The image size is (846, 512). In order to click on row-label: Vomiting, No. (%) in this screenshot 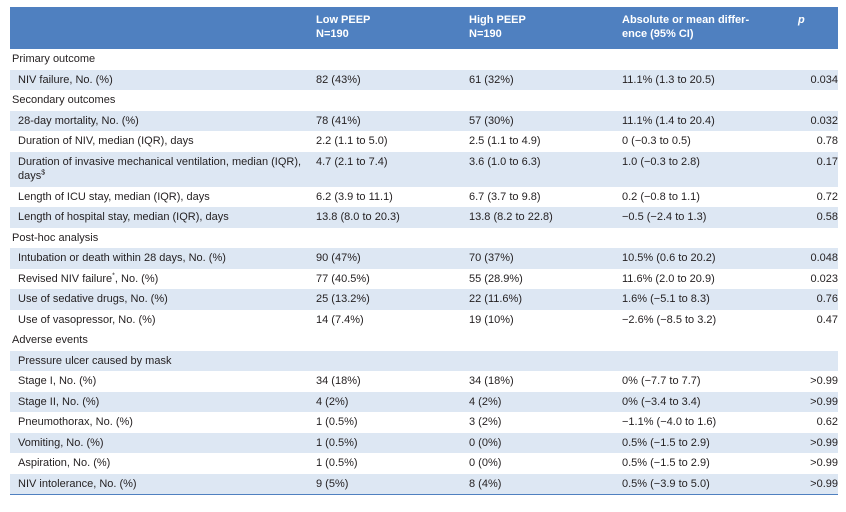, I will do `click(157, 441)`.